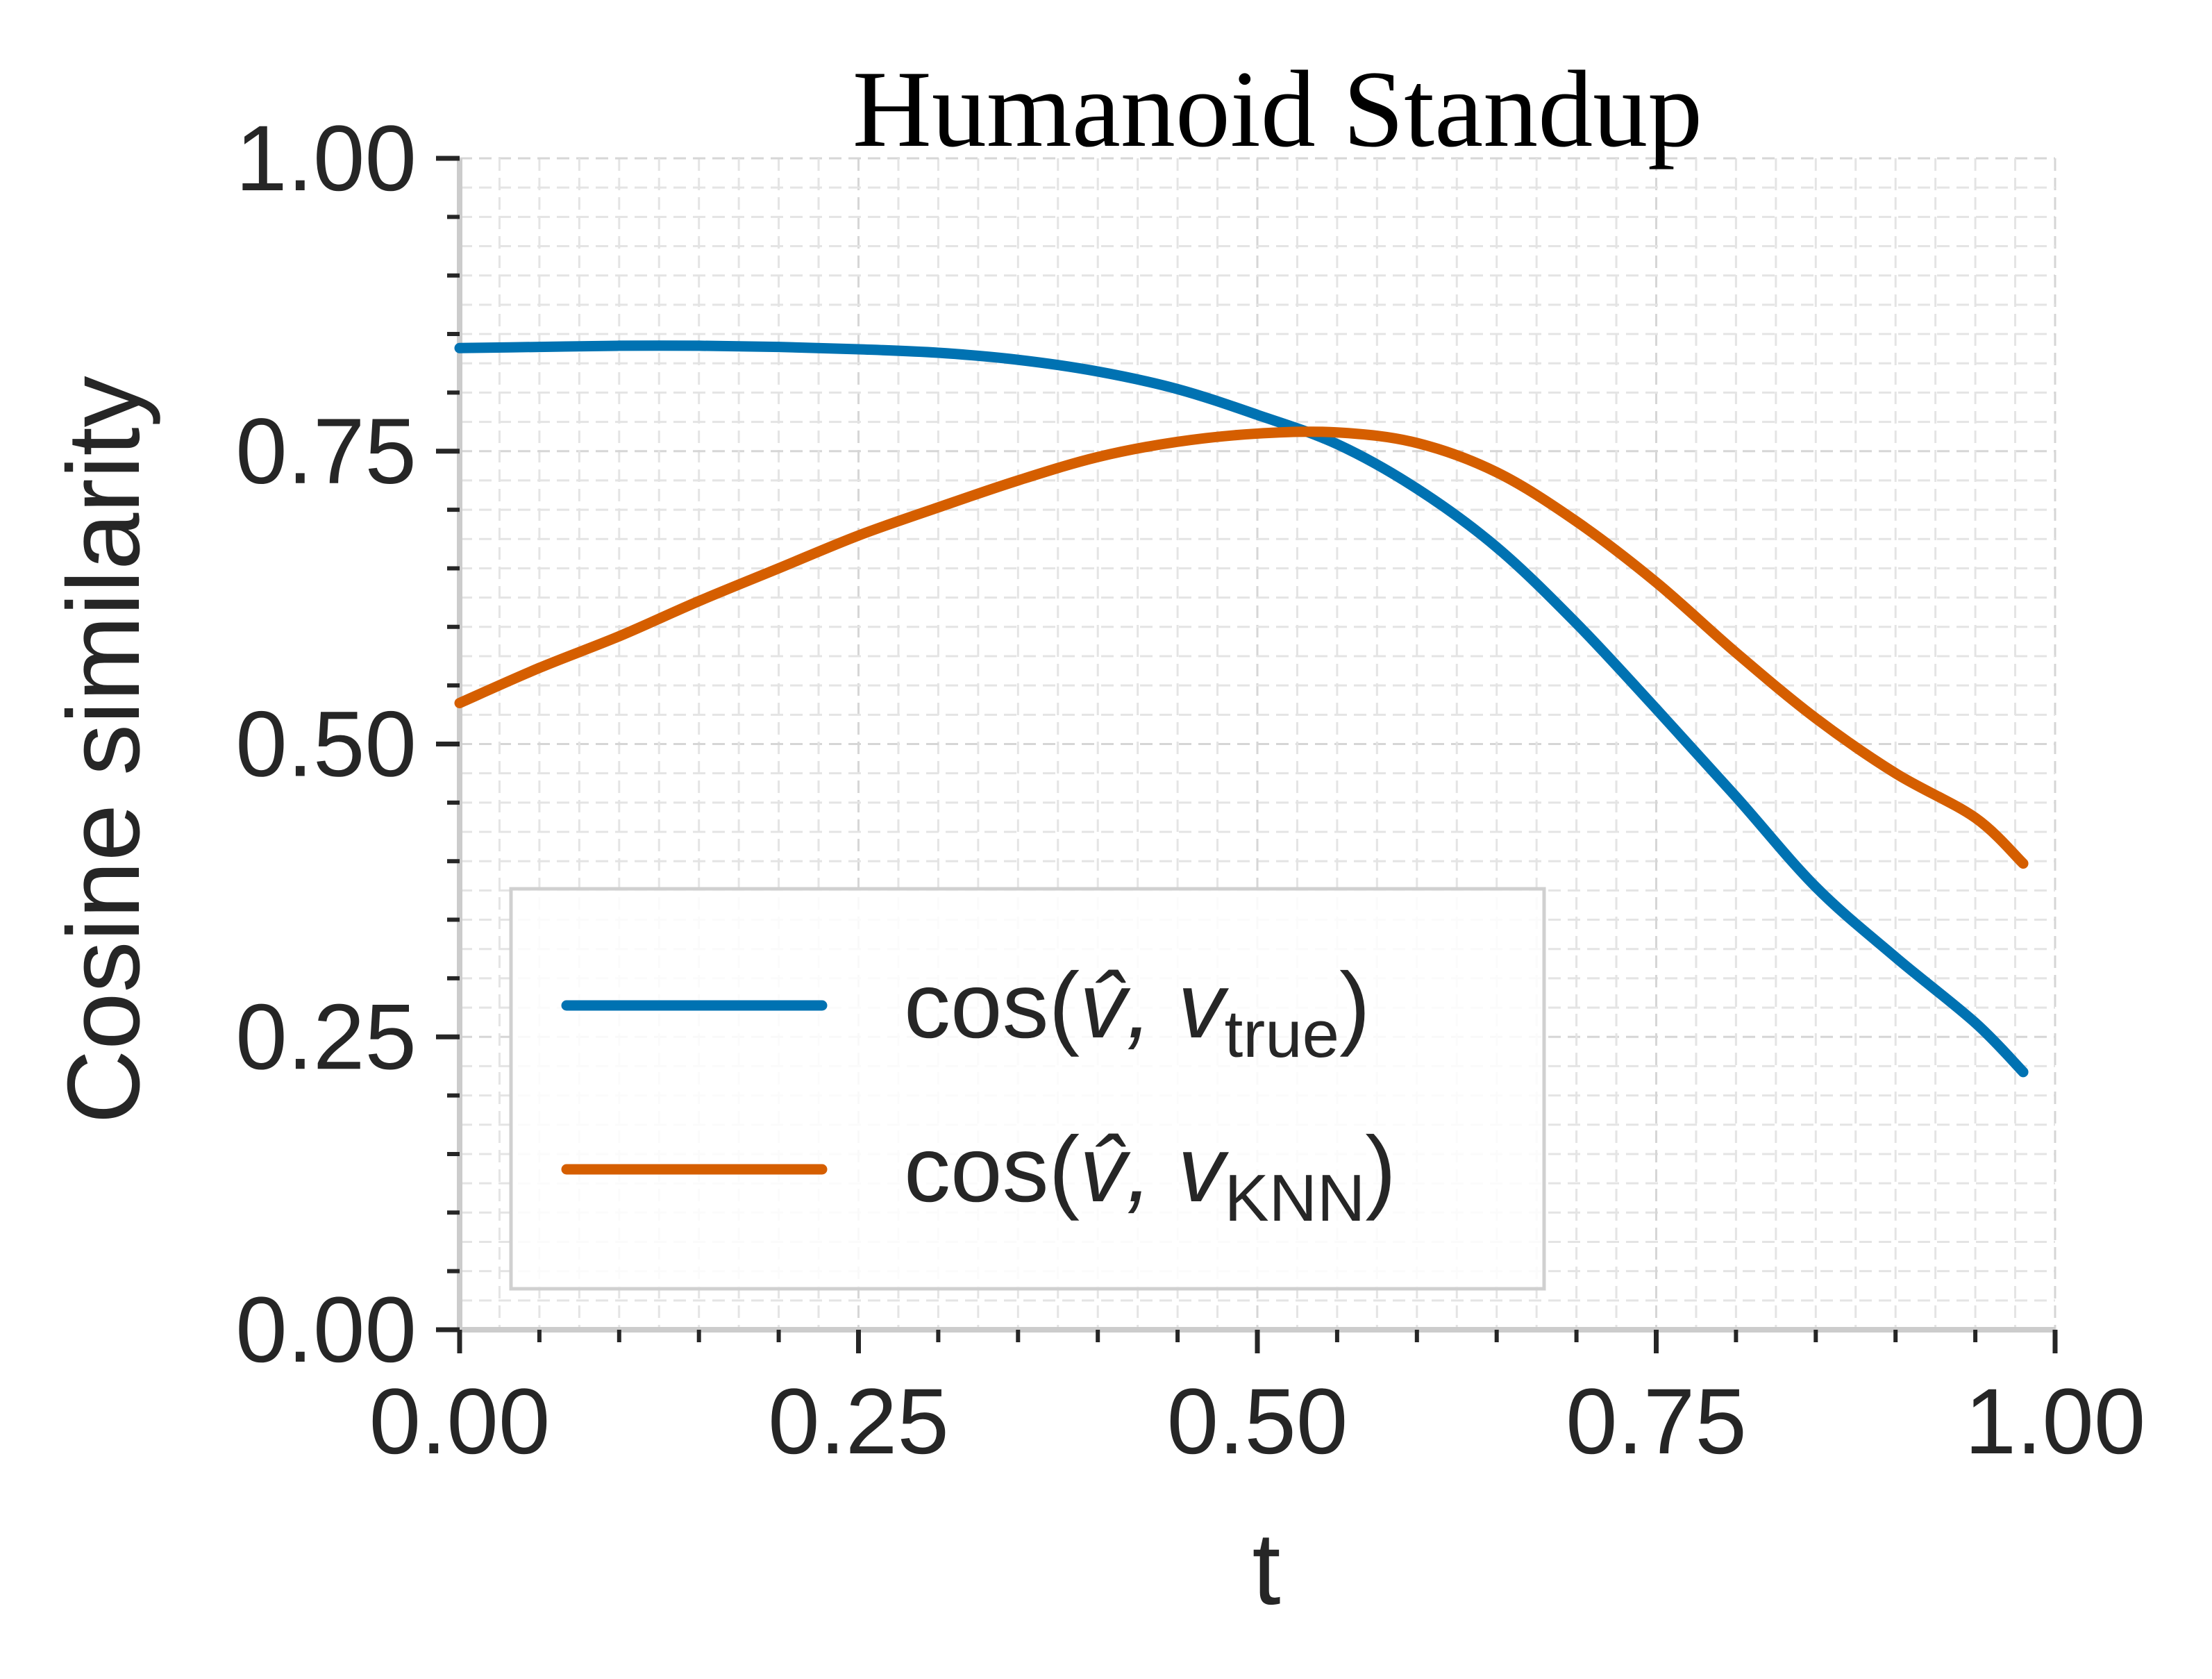  Describe the element at coordinates (1266, 1569) in the screenshot. I see `x-axis-label: t` at that location.